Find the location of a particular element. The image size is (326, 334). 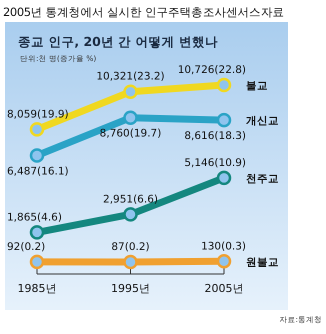

data-label: 5,146(10.9) is located at coordinates (215, 162).